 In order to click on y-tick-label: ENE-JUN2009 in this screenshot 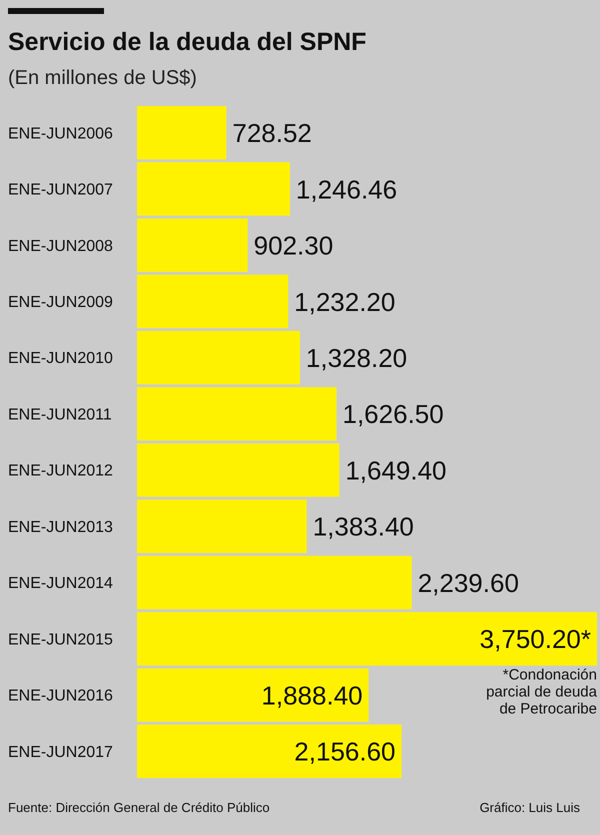, I will do `click(61, 303)`.